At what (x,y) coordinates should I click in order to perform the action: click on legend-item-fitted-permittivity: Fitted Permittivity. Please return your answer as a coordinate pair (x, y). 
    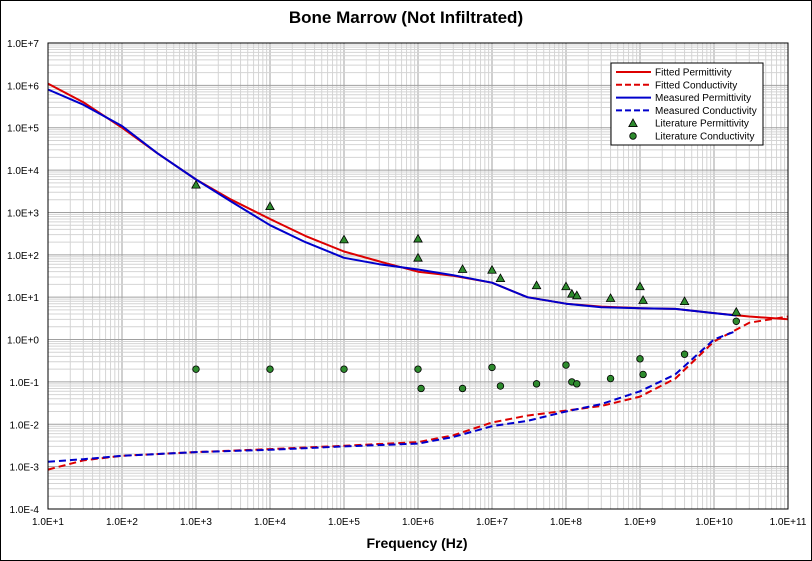
    Looking at the image, I should click on (674, 73).